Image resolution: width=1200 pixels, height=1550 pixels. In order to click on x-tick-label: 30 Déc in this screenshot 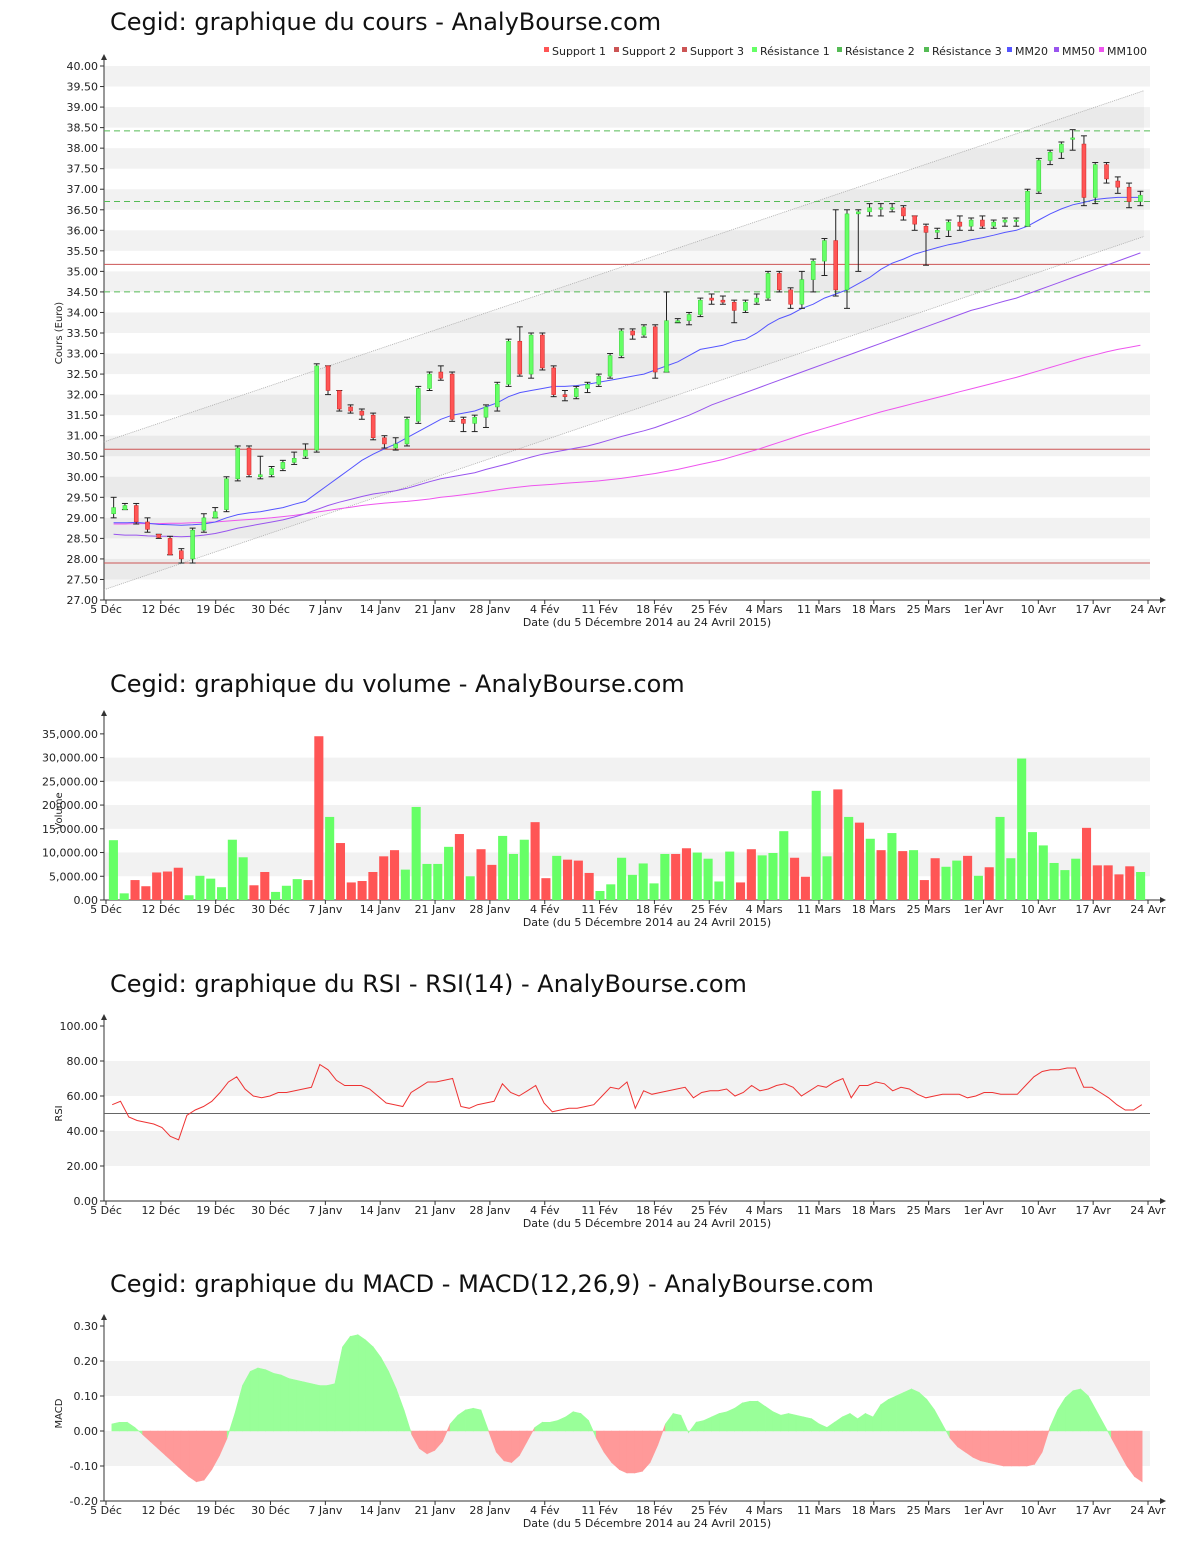, I will do `click(270, 1210)`.